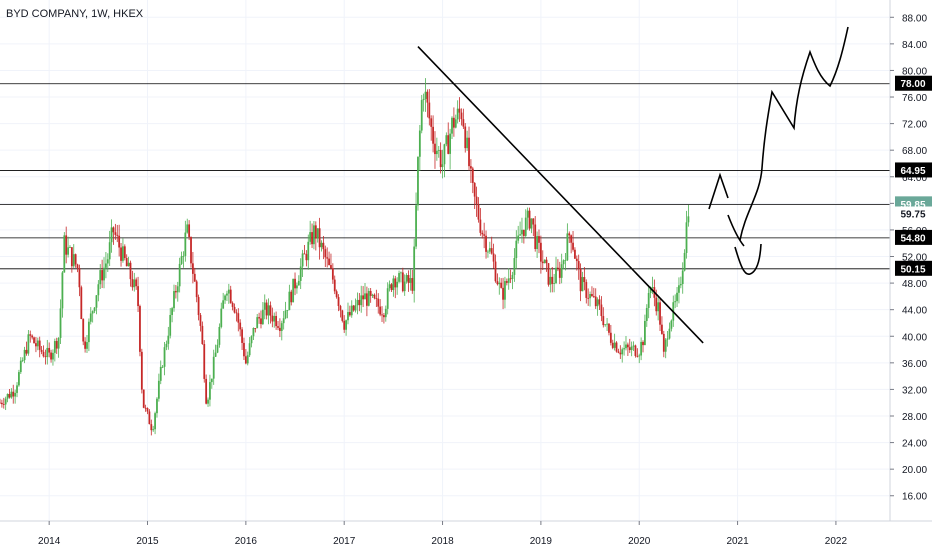  Describe the element at coordinates (912, 269) in the screenshot. I see `price-badge-label: 50.15` at that location.